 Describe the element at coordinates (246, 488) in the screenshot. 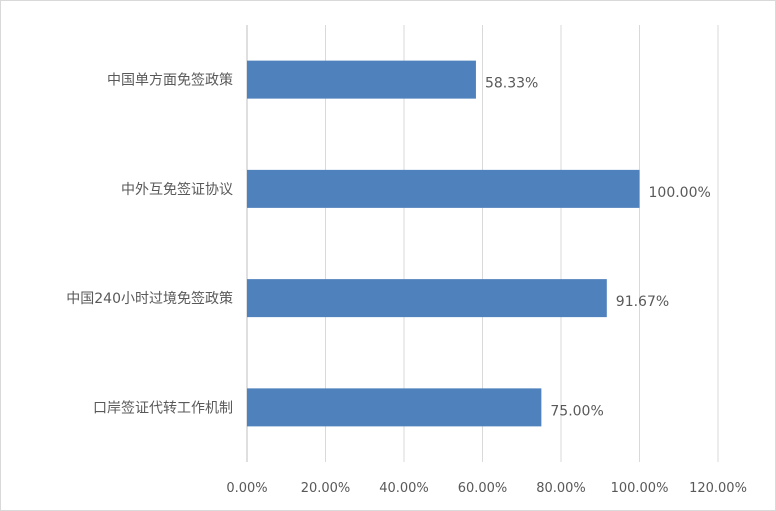

I see `x-tick-label: 0.00%` at that location.